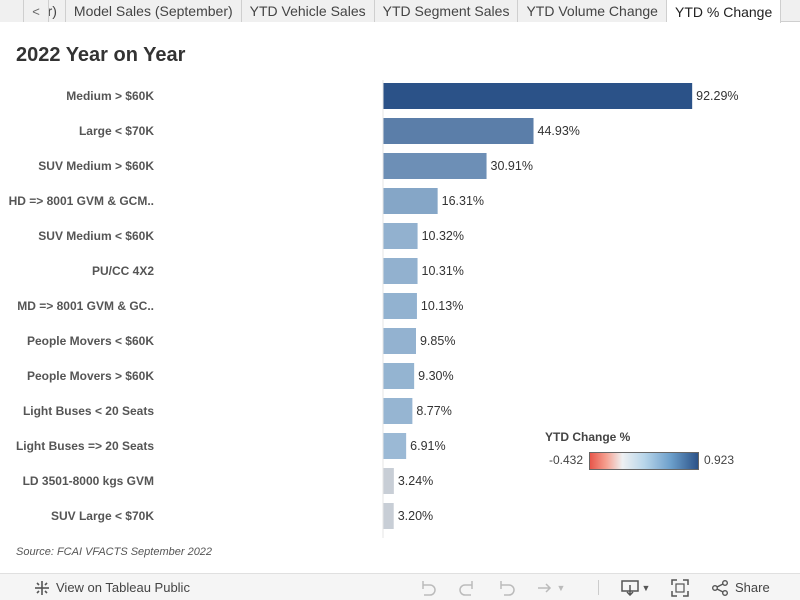 This screenshot has height=600, width=800. Describe the element at coordinates (42, 588) in the screenshot. I see `tableau-icon` at that location.